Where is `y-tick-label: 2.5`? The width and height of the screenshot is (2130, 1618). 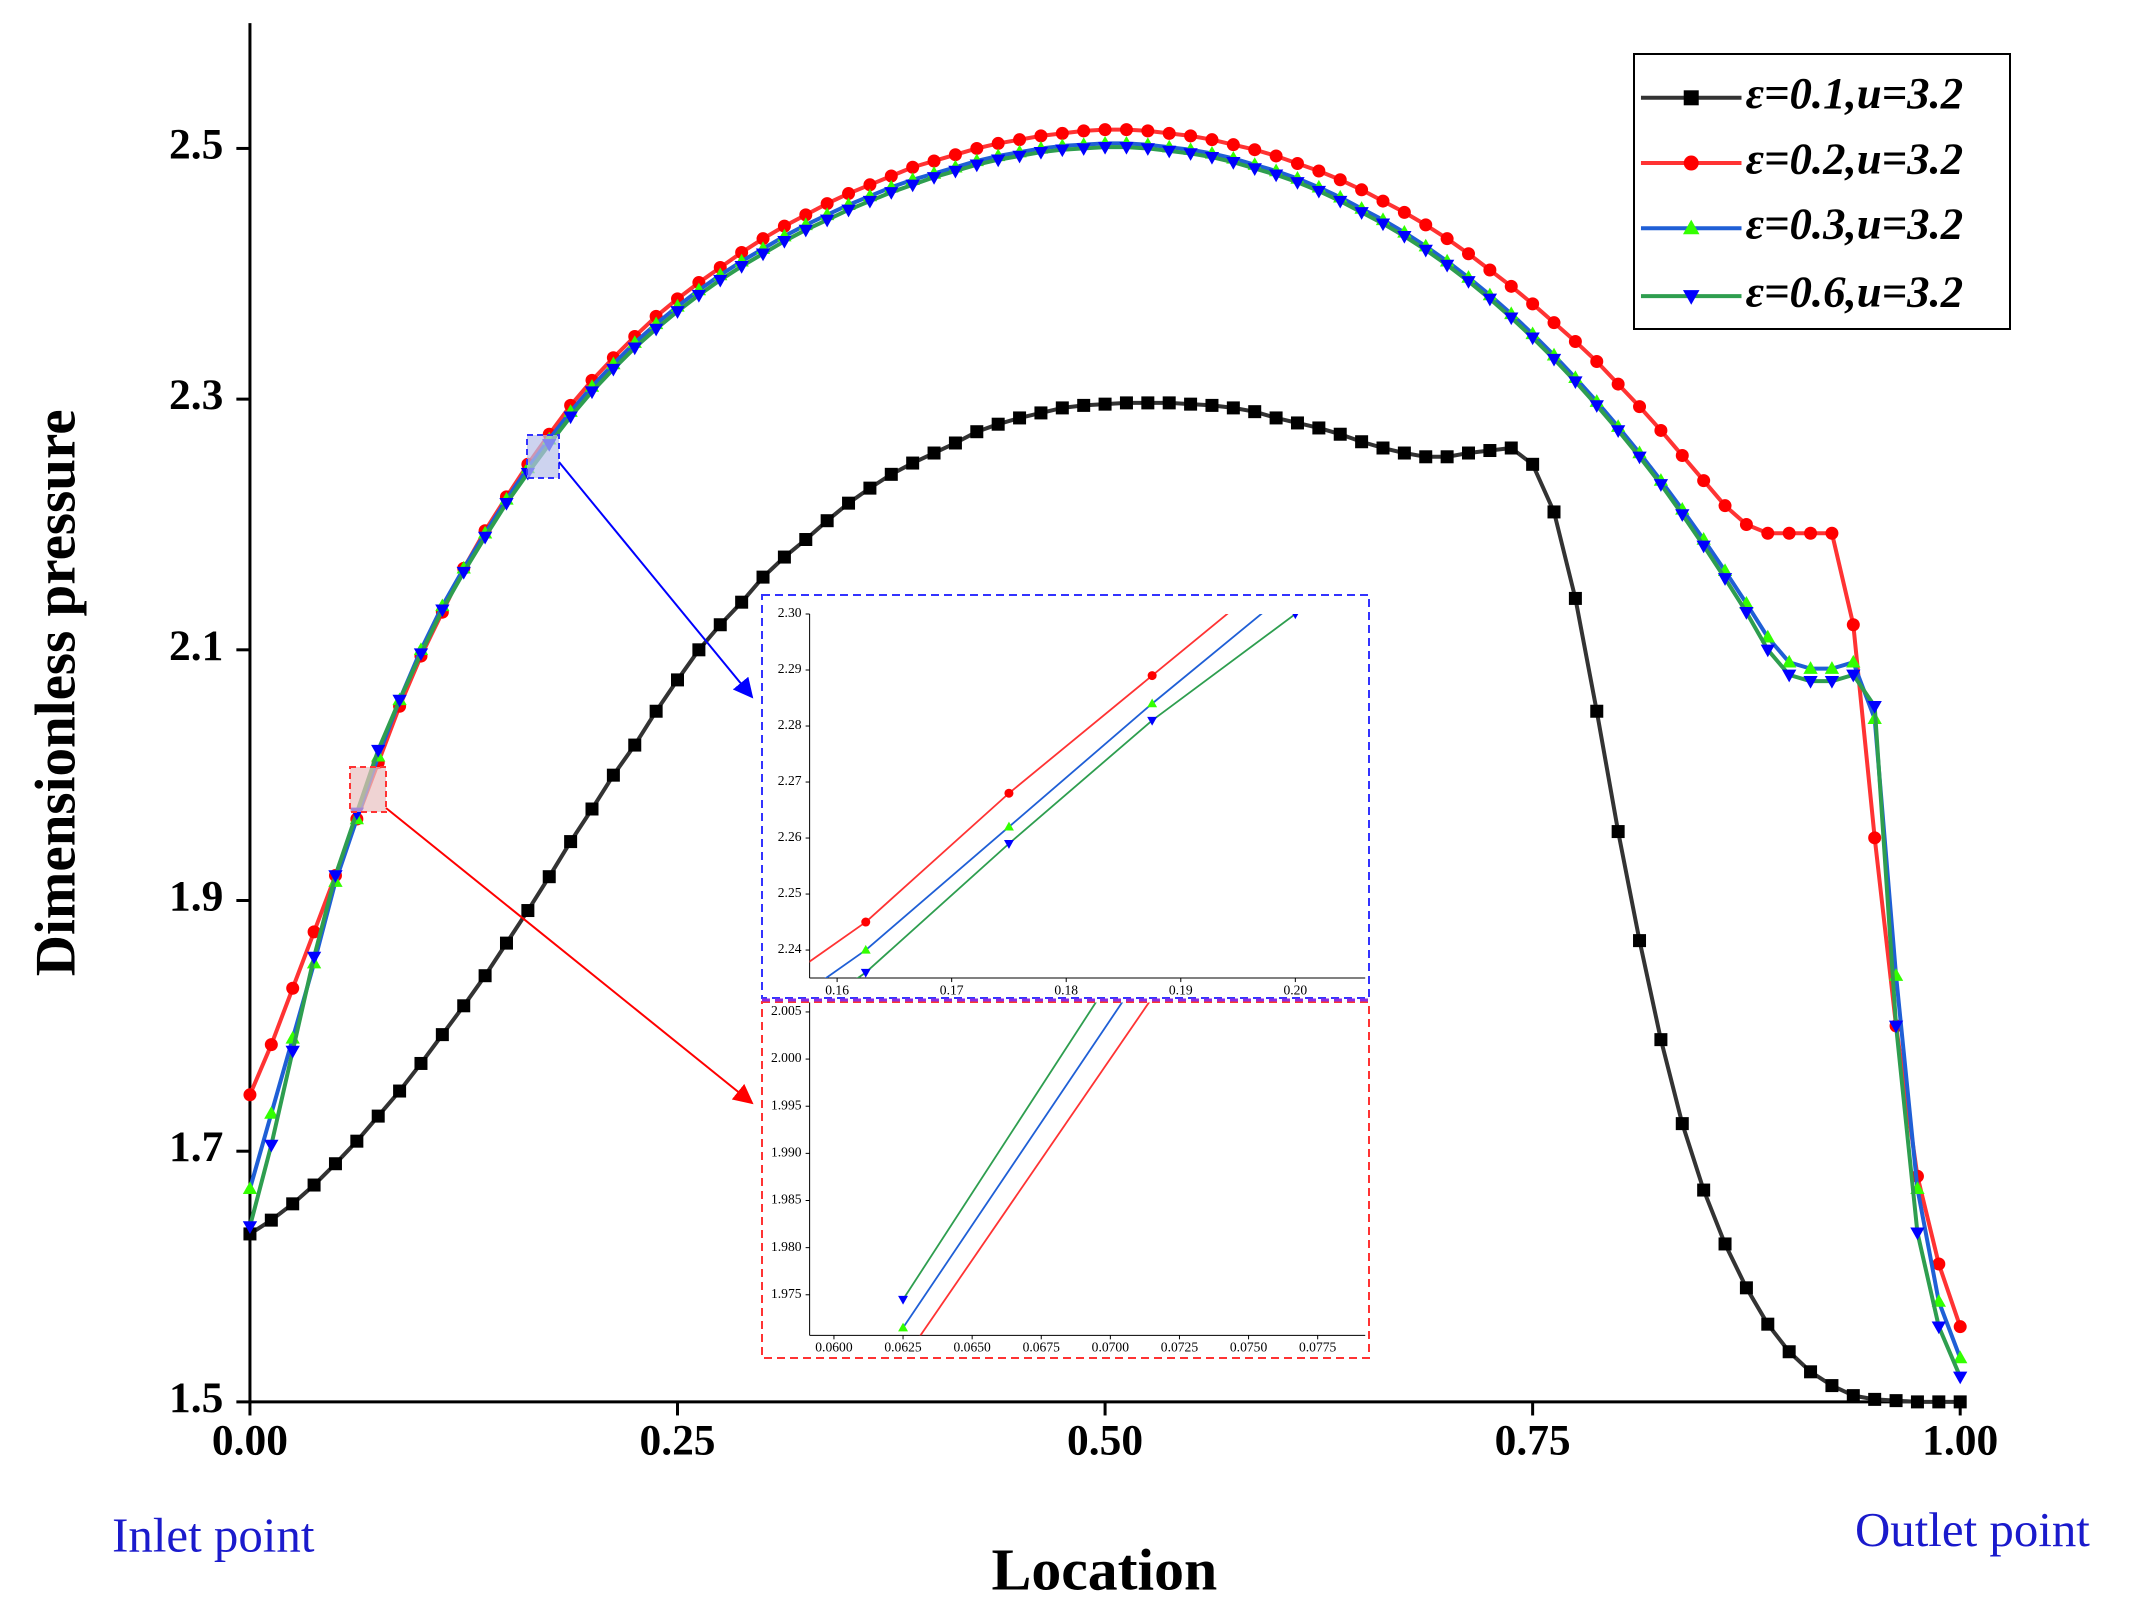 y-tick-label: 2.5 is located at coordinates (196, 144).